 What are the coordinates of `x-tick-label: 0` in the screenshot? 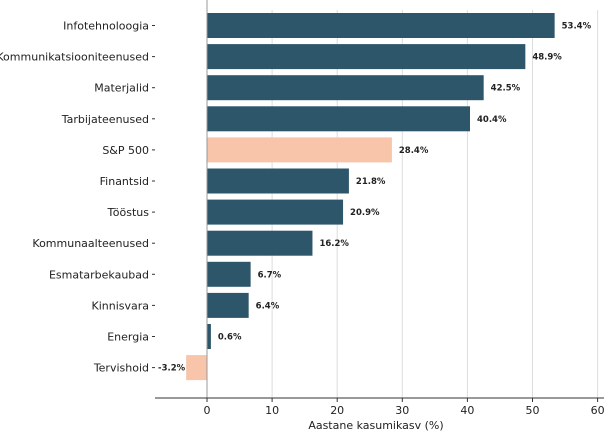 It's located at (207, 410).